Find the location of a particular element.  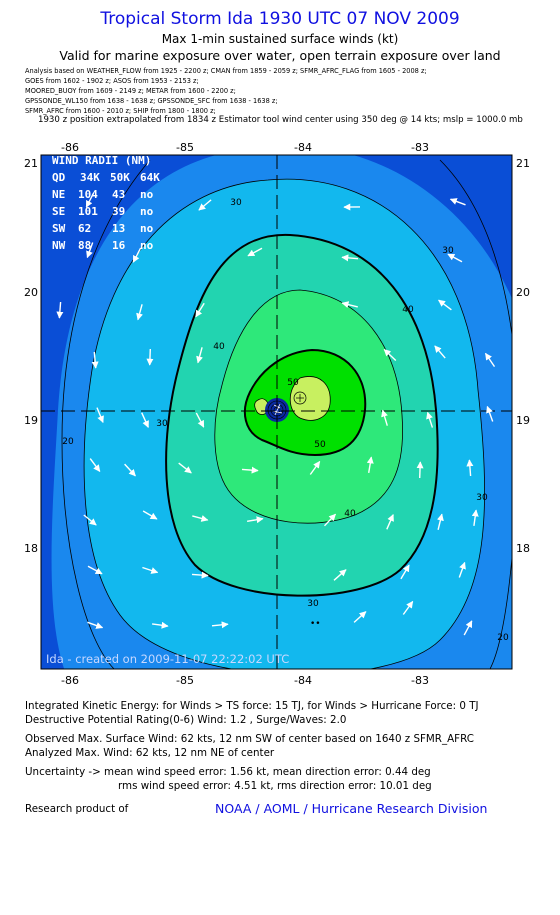

analyzed-max-marker is located at coordinates (300, 398).